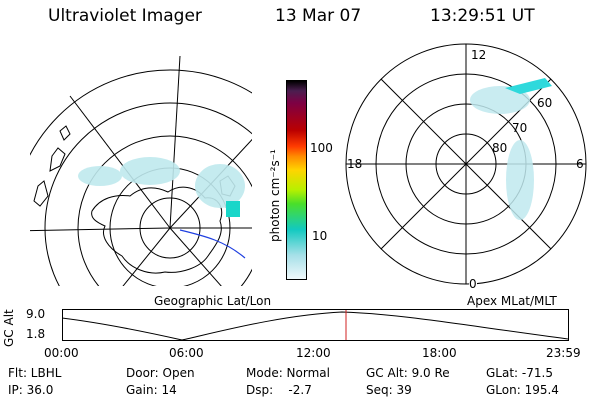 The height and width of the screenshot is (400, 600). I want to click on mlat-label-80: 80, so click(500, 148).